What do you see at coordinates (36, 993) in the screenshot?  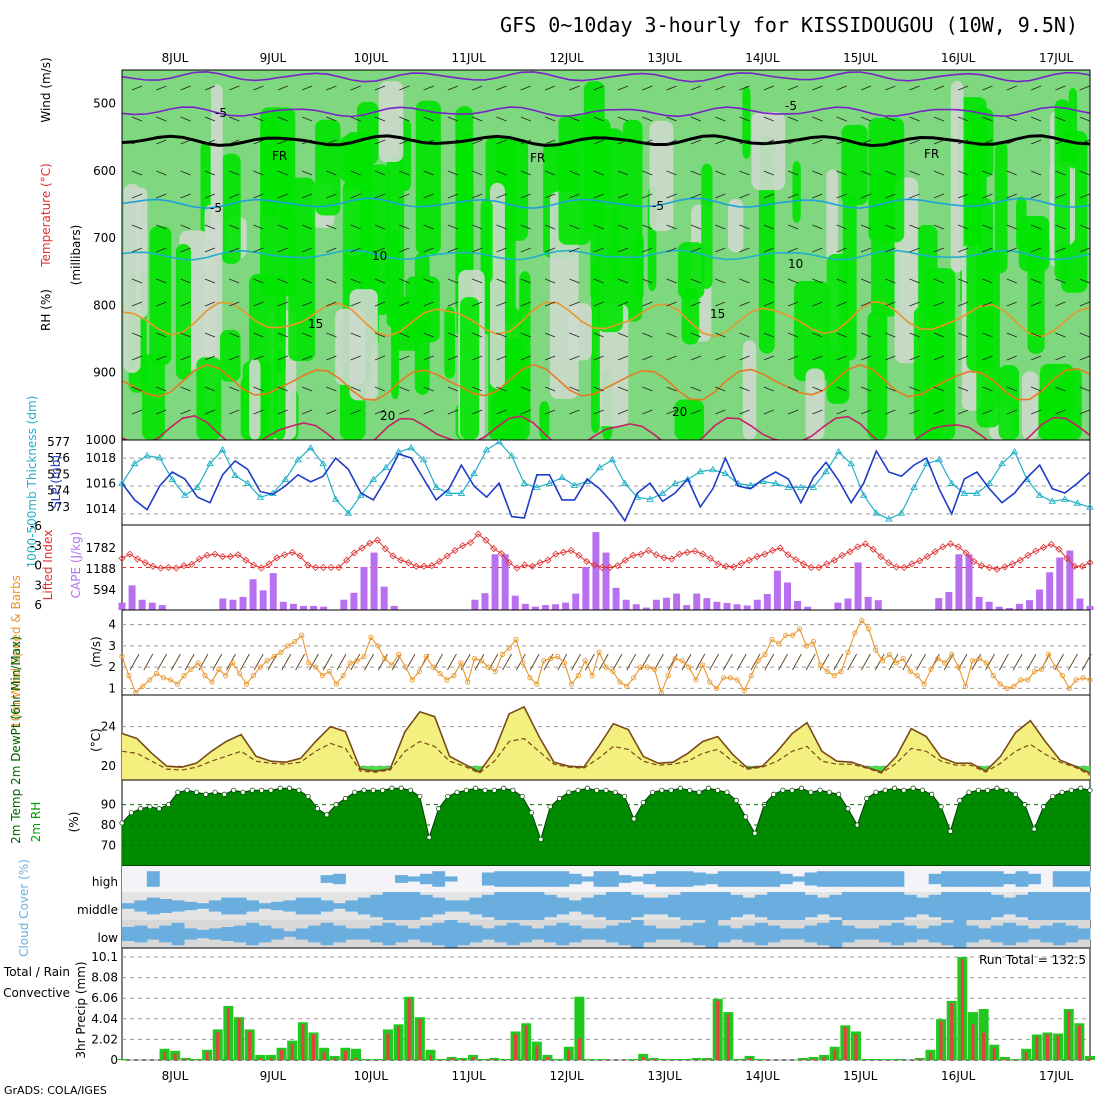 I see `precip-convective-legend: Convective` at bounding box center [36, 993].